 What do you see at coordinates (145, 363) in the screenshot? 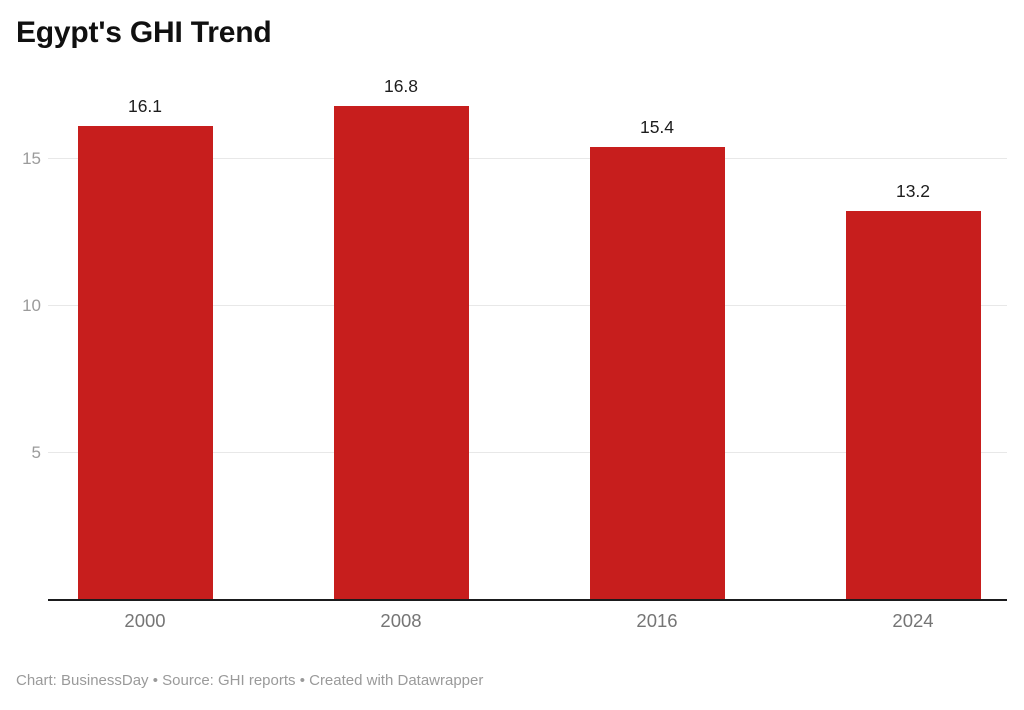
I see `bar-2000` at bounding box center [145, 363].